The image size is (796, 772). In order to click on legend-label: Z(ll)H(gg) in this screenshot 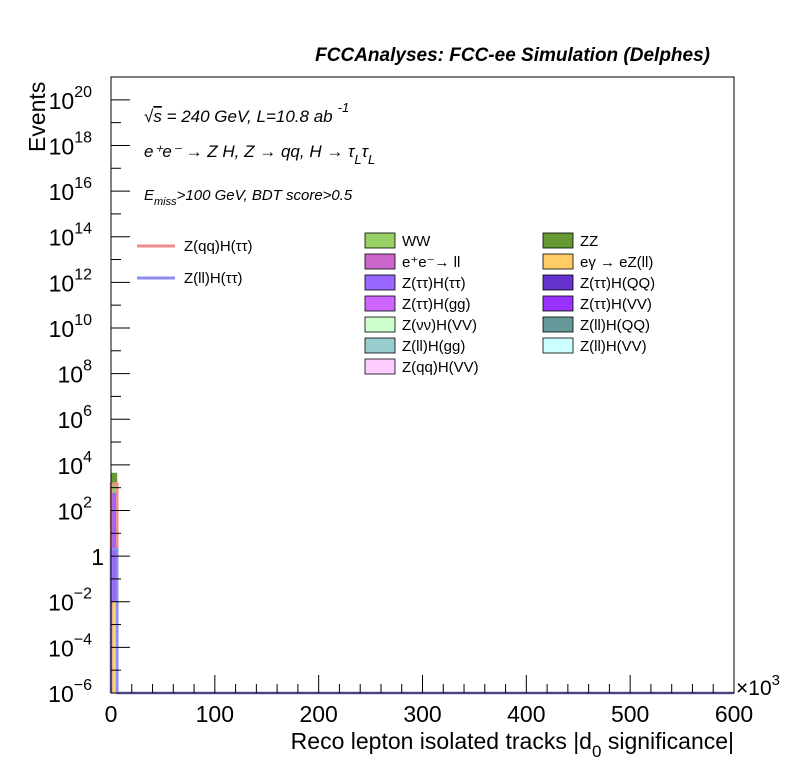, I will do `click(433, 346)`.